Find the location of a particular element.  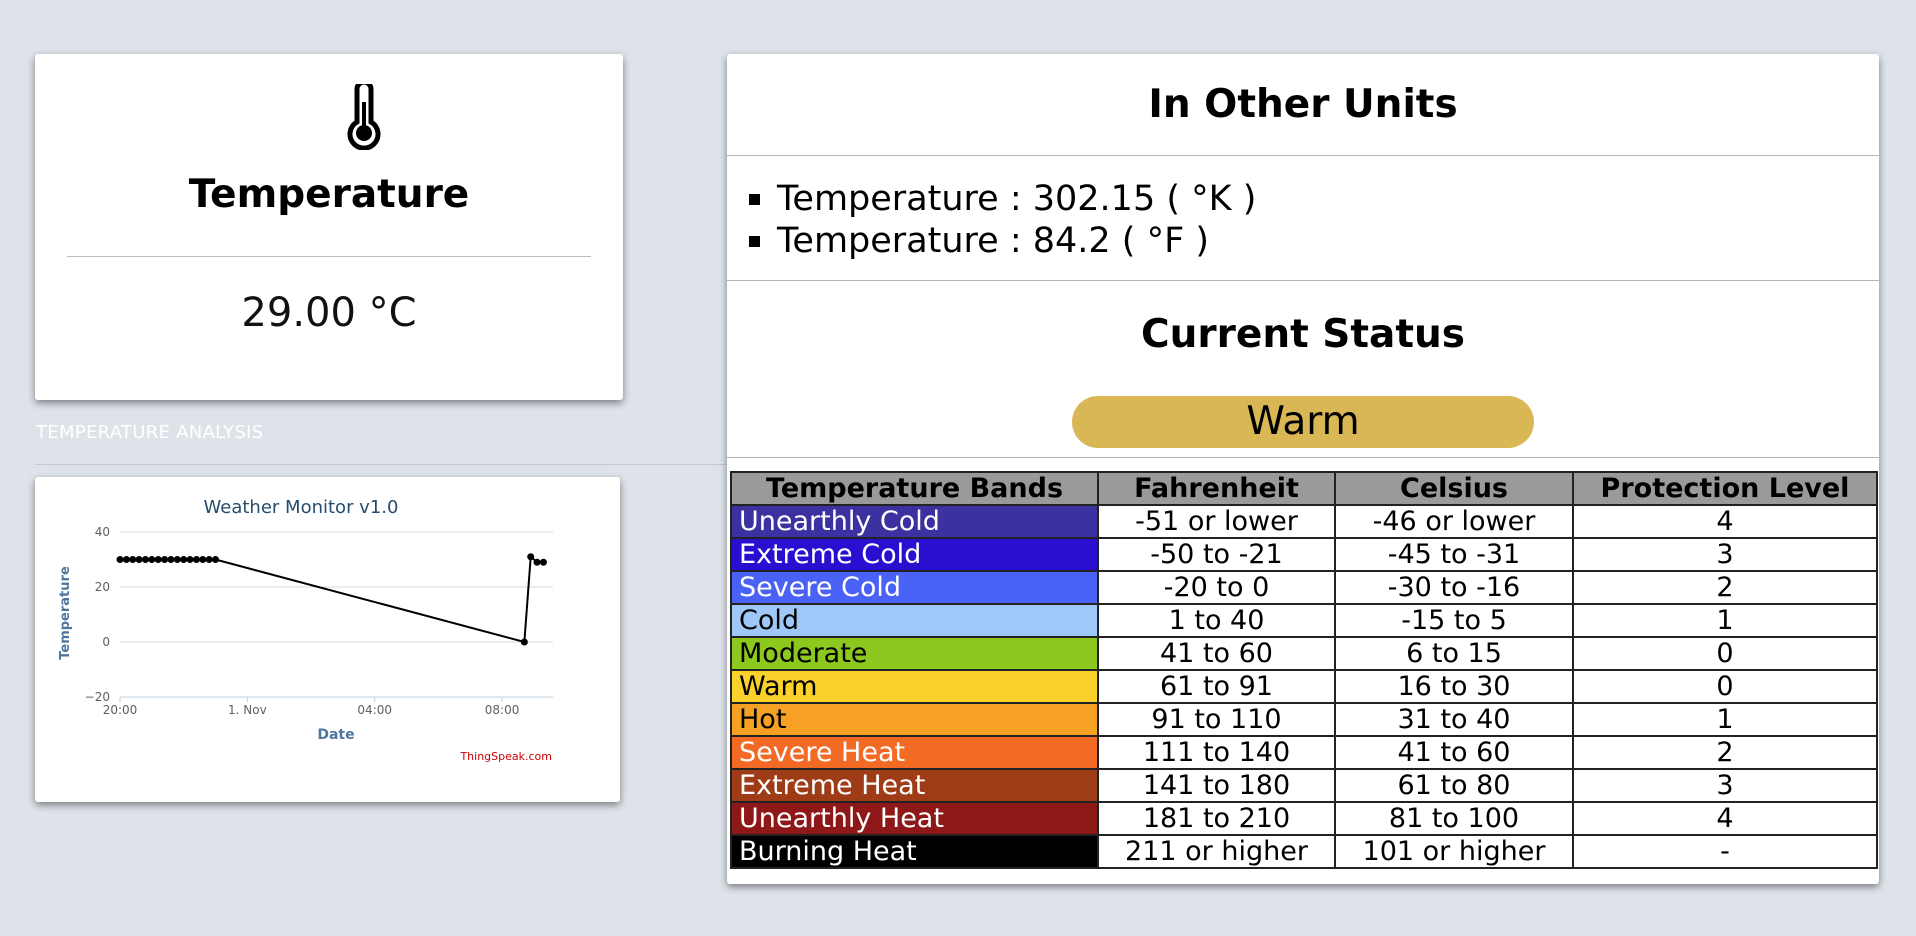

y-axis-label: Temperature is located at coordinates (65, 613).